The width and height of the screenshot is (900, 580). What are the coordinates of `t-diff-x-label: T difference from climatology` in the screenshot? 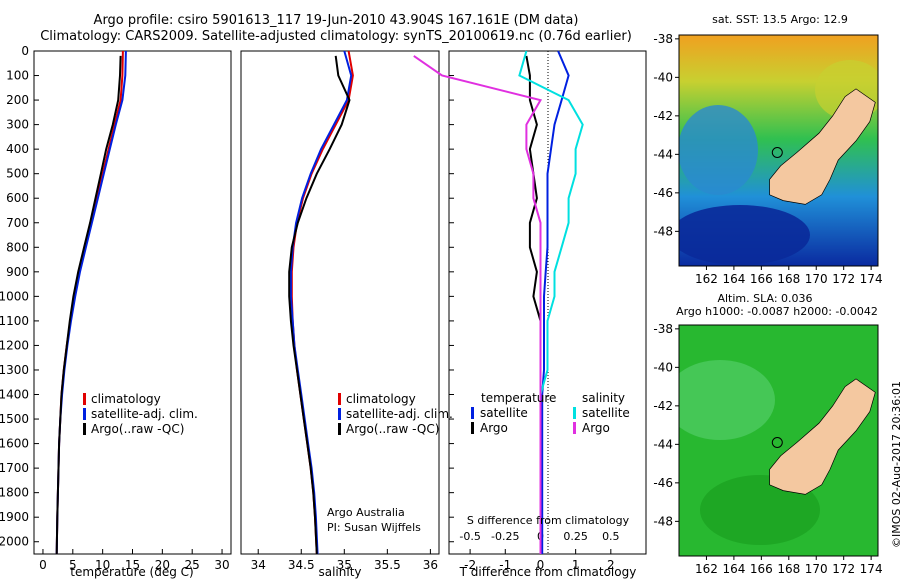 It's located at (548, 572).